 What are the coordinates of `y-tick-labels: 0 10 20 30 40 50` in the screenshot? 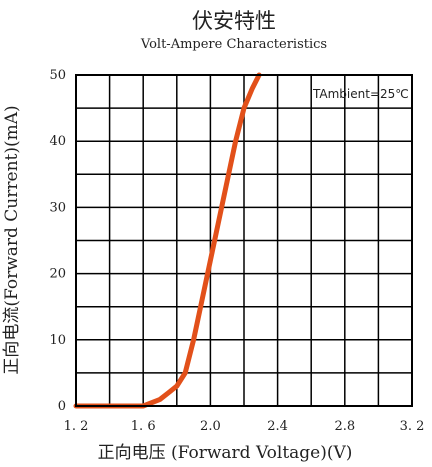 It's located at (57, 241).